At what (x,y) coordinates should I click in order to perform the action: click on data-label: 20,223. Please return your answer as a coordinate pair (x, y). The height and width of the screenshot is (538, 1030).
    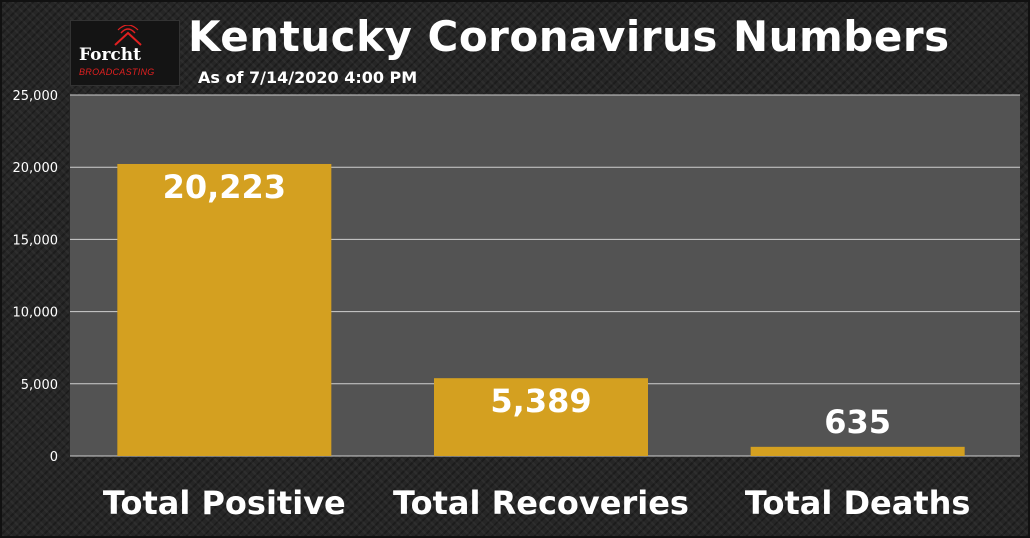
    Looking at the image, I should click on (224, 187).